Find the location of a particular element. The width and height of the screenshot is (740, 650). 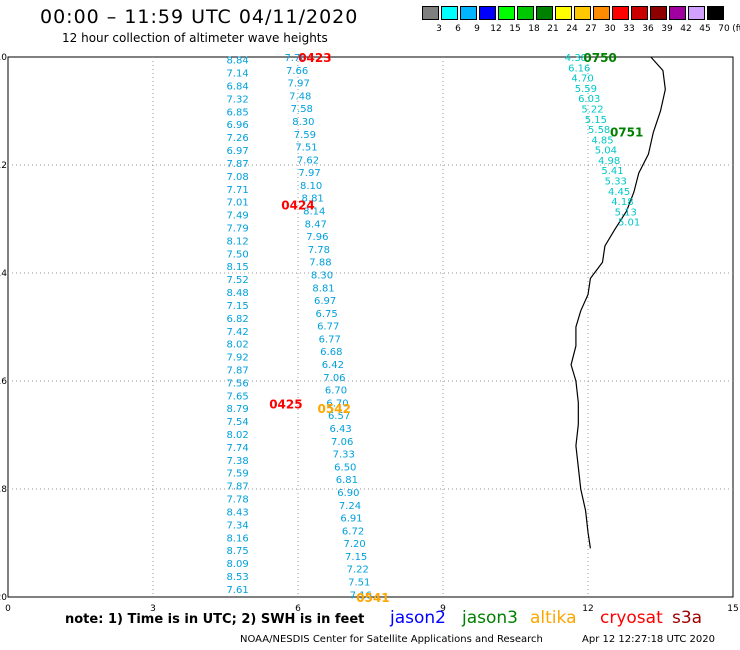

chart-title: 00:00 – 11:59 UTC 04/11/2020 is located at coordinates (199, 17).